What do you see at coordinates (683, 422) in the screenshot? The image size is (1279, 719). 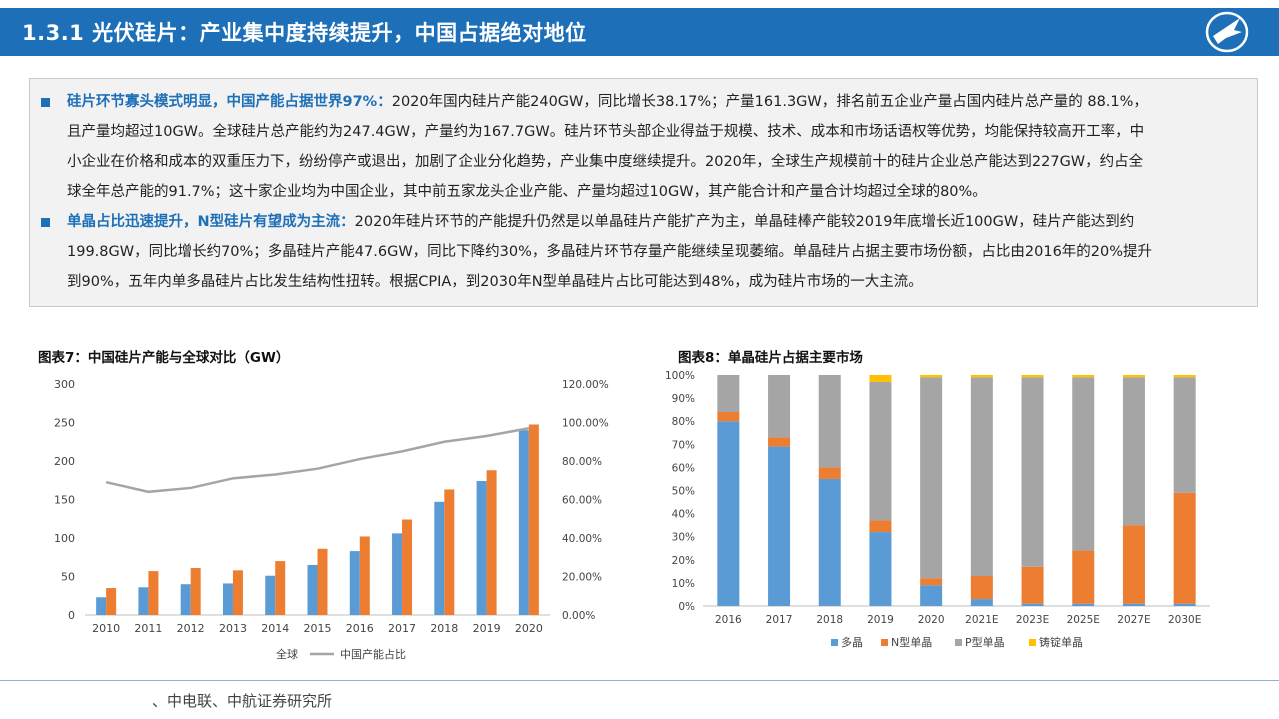 I see `y-tick-label: 80%` at bounding box center [683, 422].